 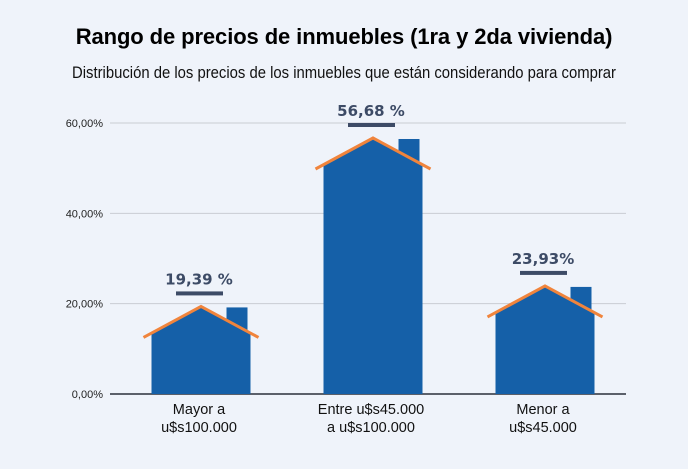 What do you see at coordinates (371, 111) in the screenshot?
I see `data-label: 56,68 %` at bounding box center [371, 111].